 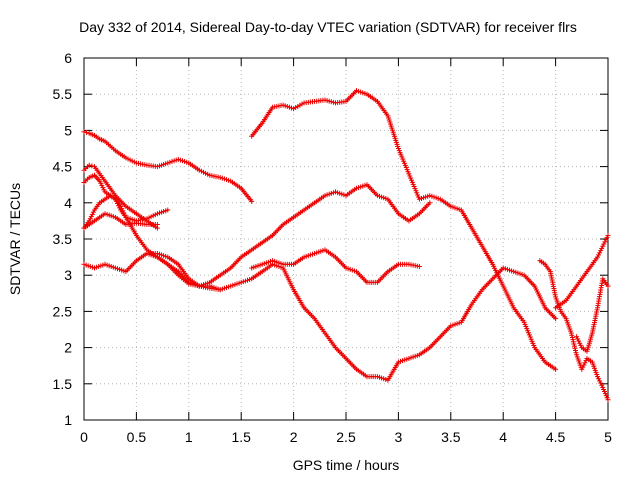 I want to click on x-tick-label: 2, so click(x=294, y=437).